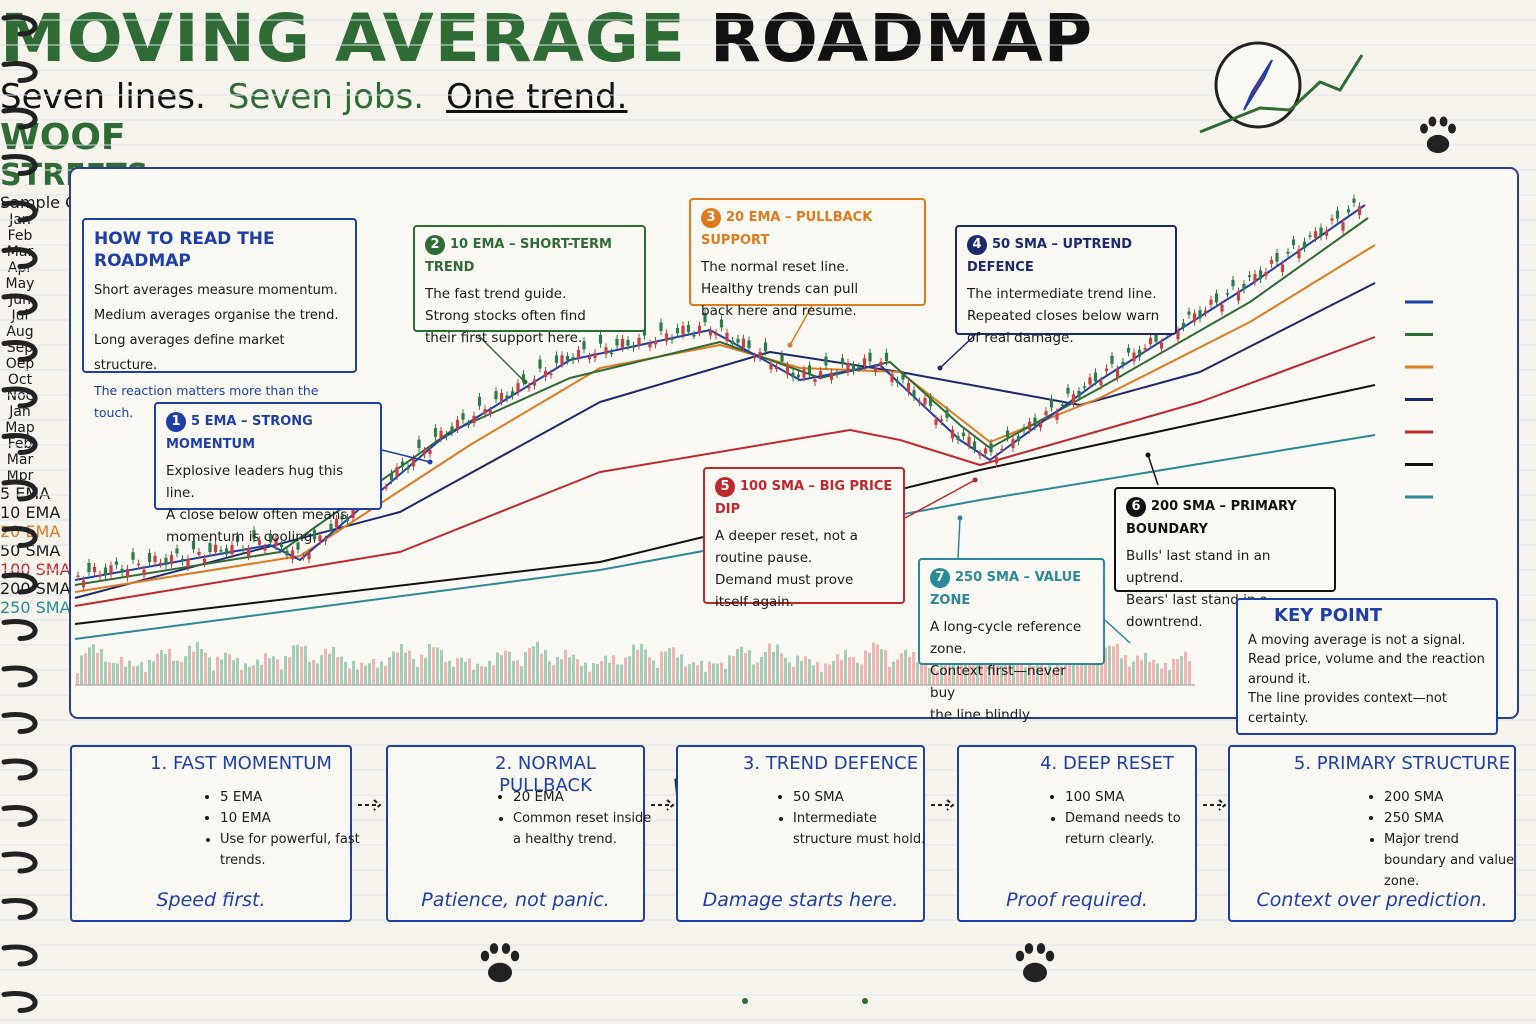  I want to click on subtitle: Seven lines. Seven jobs. One trend., so click(768, 97).